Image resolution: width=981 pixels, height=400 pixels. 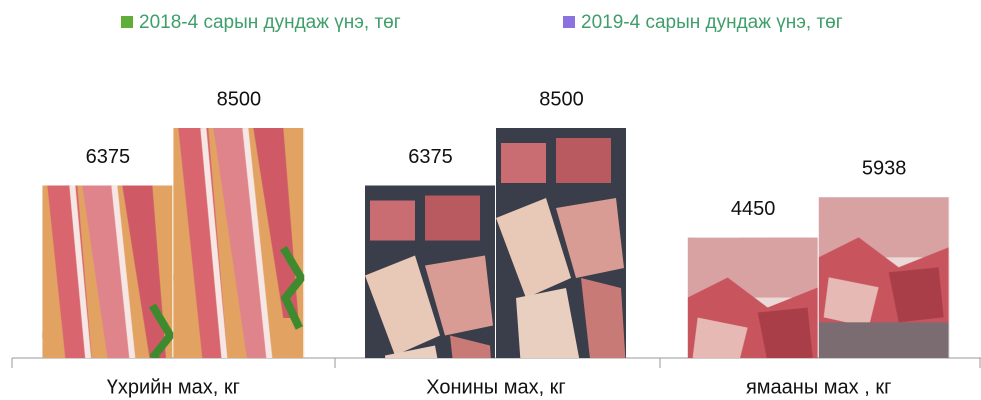 I want to click on value-label: 4450, so click(x=753, y=209).